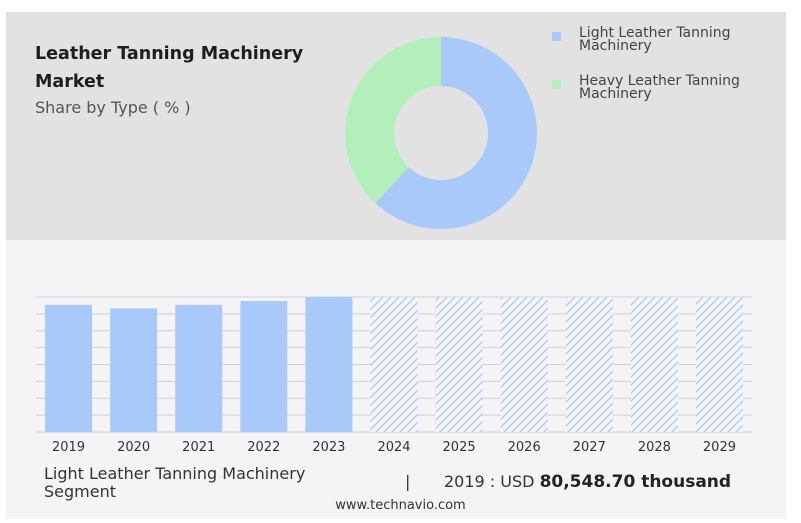 This screenshot has width=801, height=523. I want to click on footer-value: 2019 : USD 80,548.70 thousand, so click(587, 482).